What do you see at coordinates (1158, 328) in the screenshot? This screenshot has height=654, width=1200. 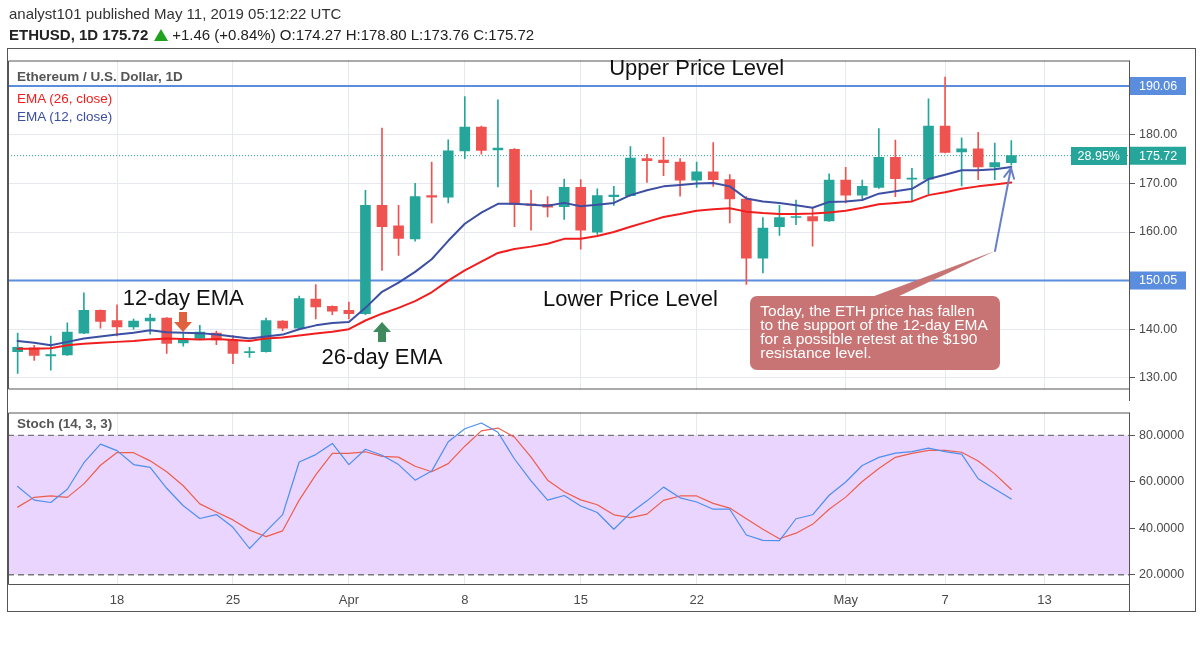 I see `y-tick-label: 140.00` at bounding box center [1158, 328].